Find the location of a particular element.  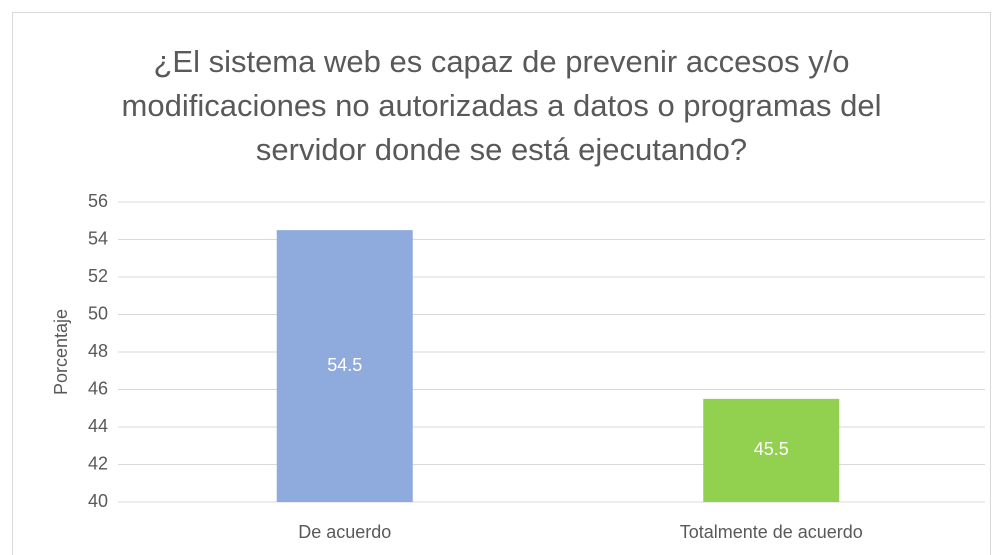

x-tick-label: Totalmente de acuerdo is located at coordinates (771, 532).